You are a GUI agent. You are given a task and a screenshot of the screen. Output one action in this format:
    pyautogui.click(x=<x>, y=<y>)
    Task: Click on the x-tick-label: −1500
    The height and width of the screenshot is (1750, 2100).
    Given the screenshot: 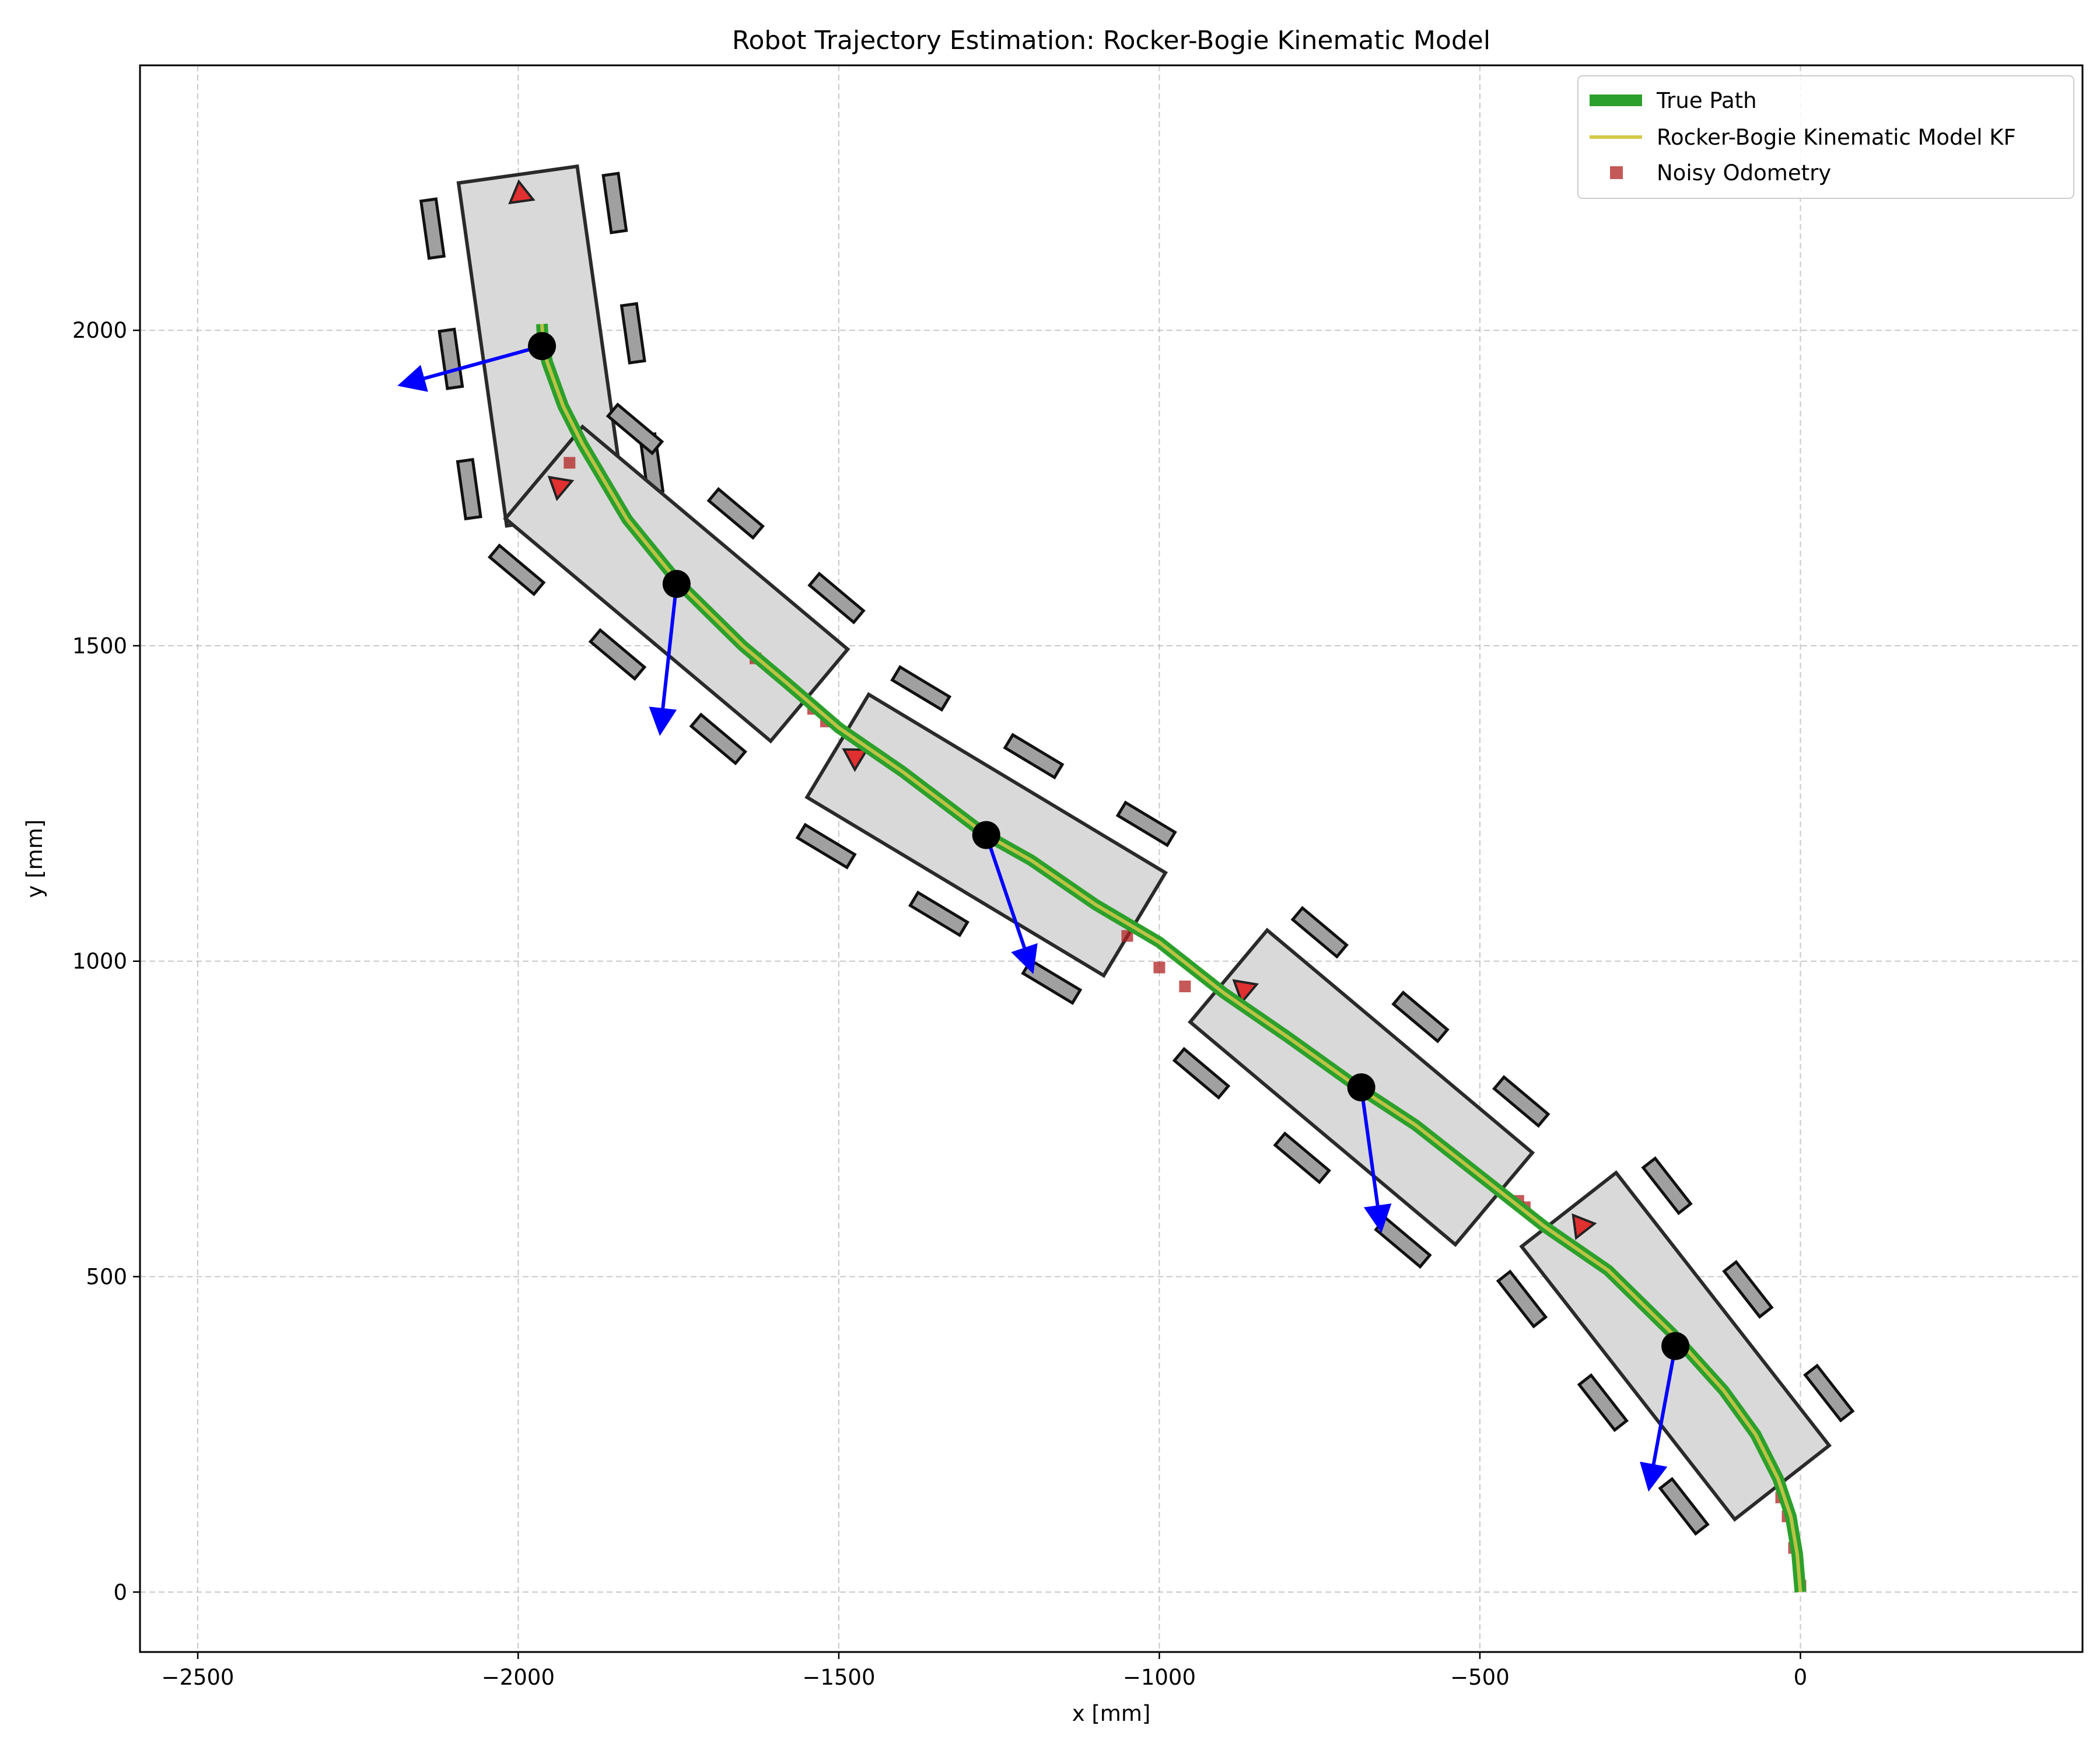 What is the action you would take?
    pyautogui.click(x=838, y=1678)
    